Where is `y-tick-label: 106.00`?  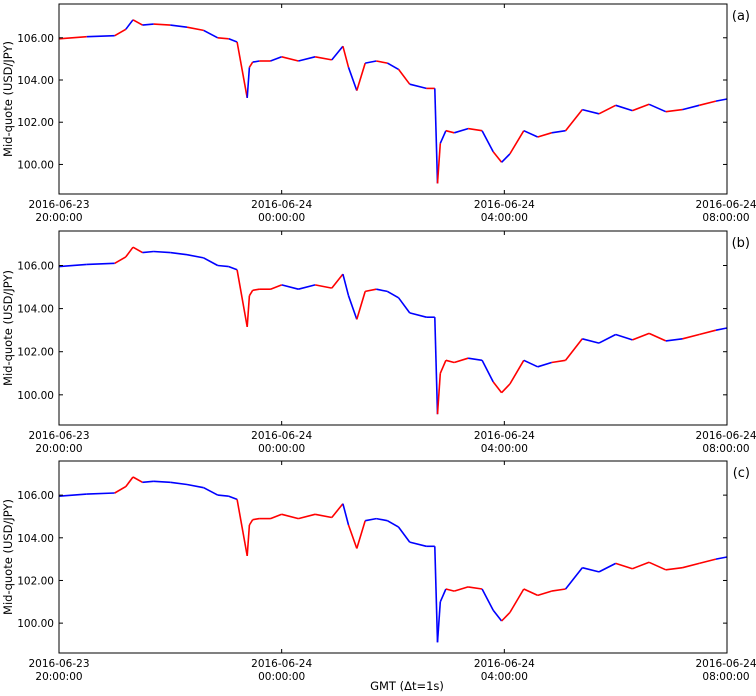
y-tick-label: 106.00 is located at coordinates (35, 496).